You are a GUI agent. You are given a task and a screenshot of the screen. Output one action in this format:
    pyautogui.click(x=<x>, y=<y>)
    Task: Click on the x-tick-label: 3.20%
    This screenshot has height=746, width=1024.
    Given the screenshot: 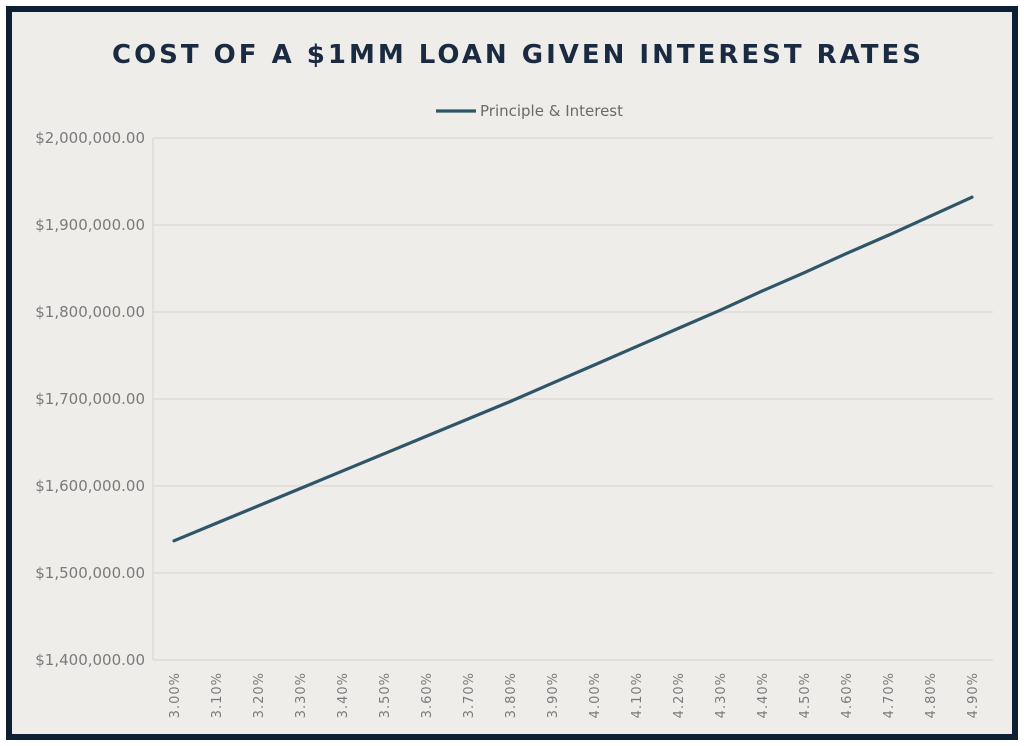 What is the action you would take?
    pyautogui.click(x=259, y=695)
    